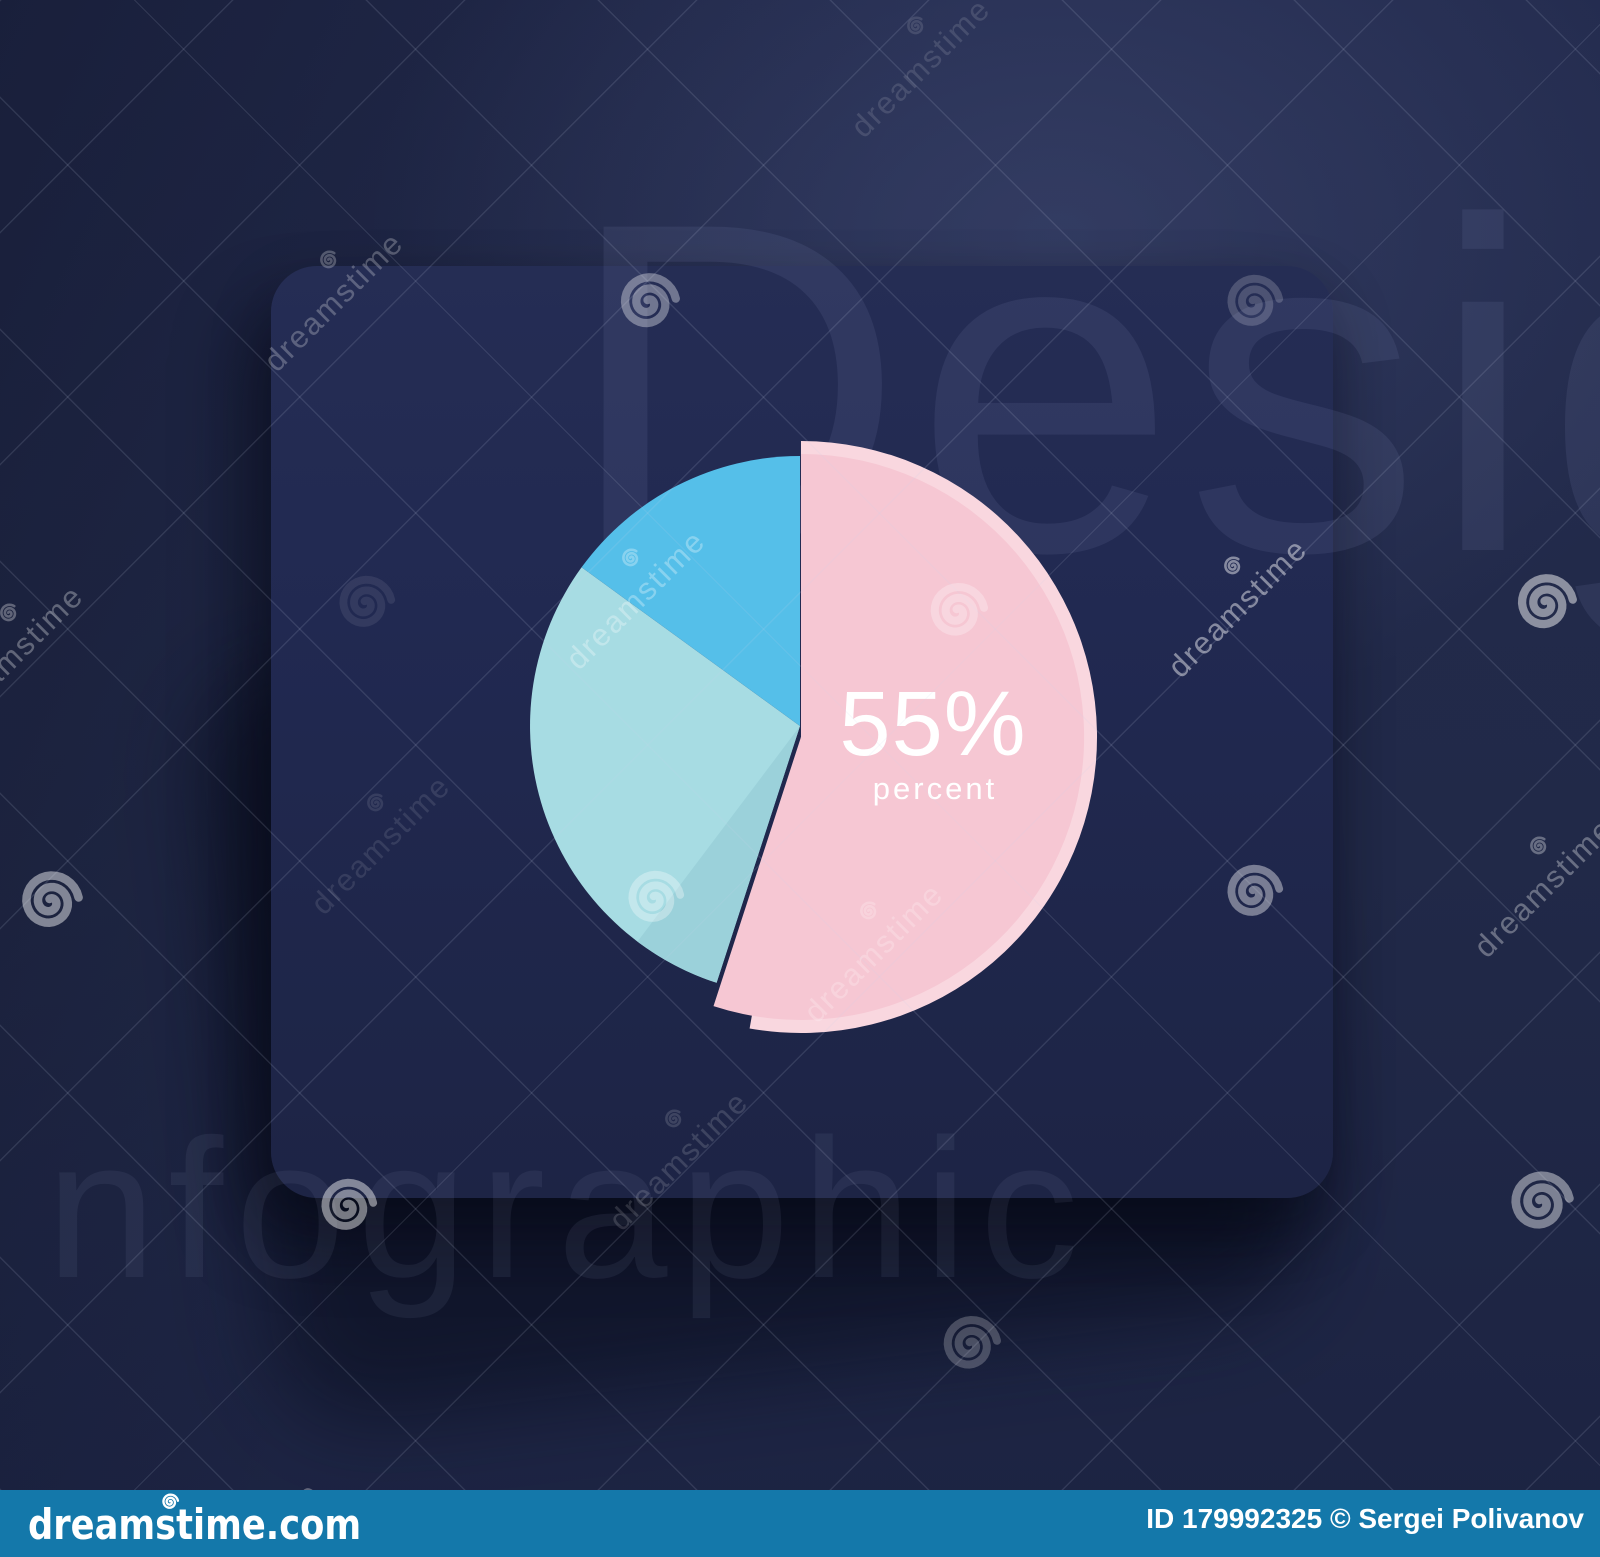  I want to click on pie-center-value: 55%, so click(933, 724).